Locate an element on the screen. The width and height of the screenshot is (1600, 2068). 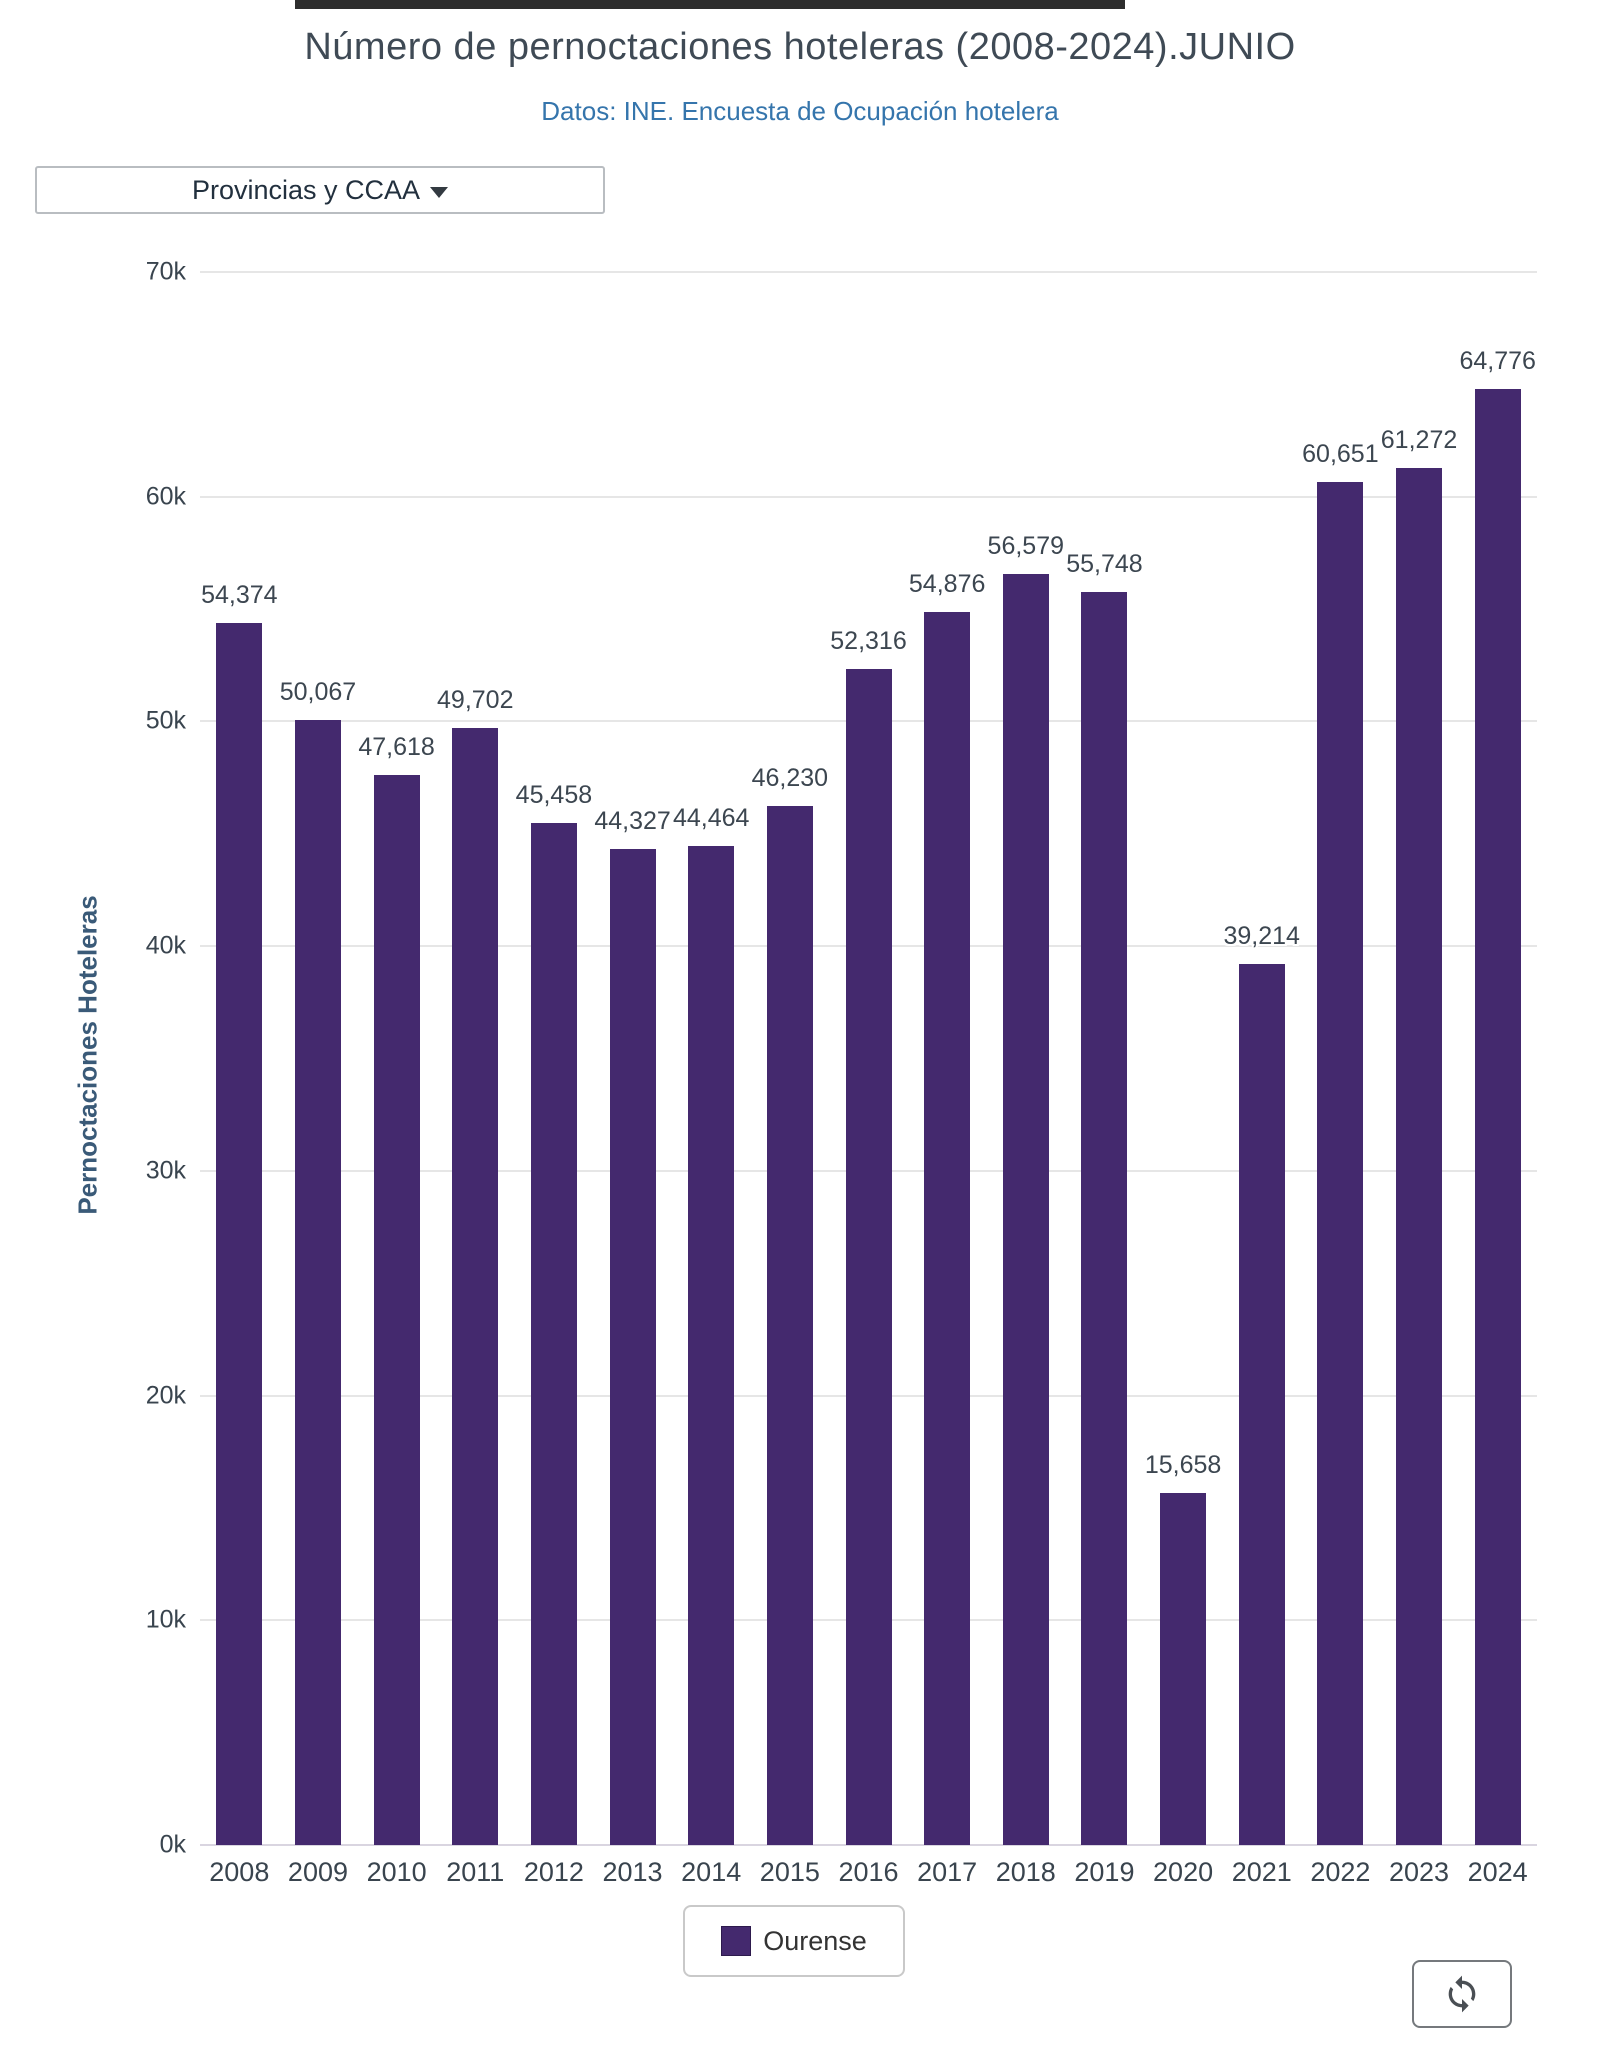
bar-2011 is located at coordinates (475, 1286).